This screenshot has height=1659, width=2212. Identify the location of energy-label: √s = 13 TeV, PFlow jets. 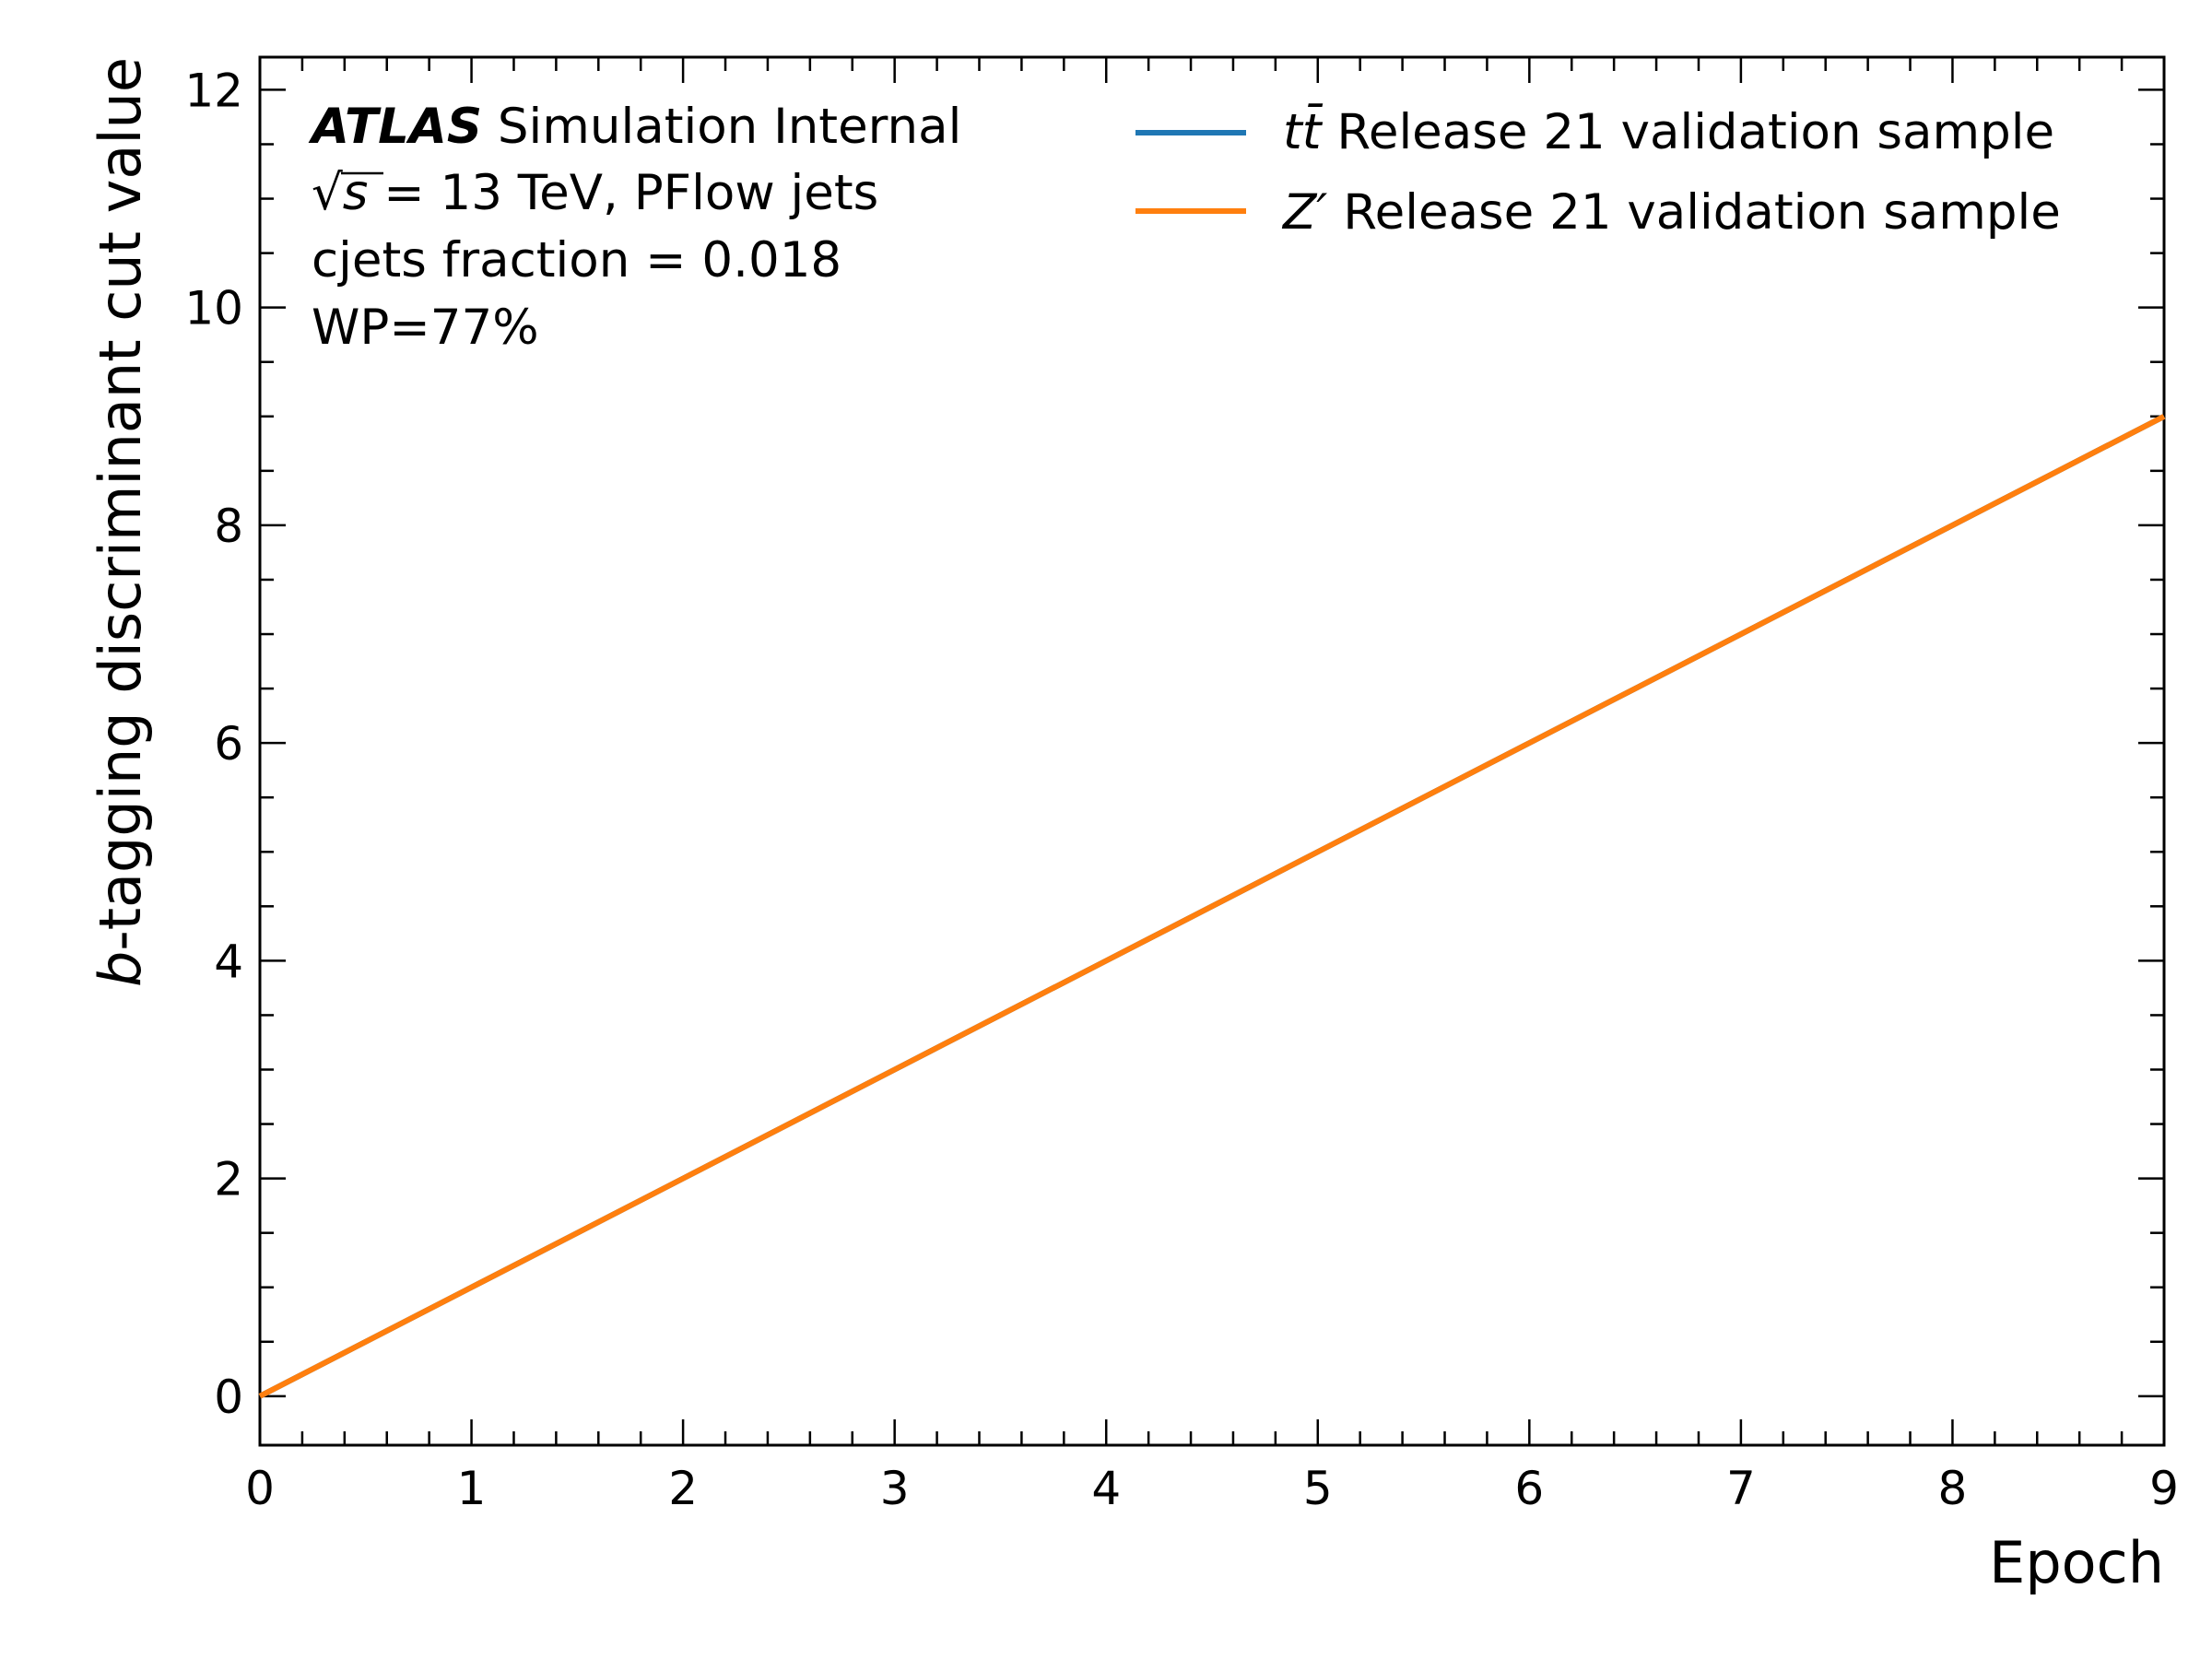
(595, 193).